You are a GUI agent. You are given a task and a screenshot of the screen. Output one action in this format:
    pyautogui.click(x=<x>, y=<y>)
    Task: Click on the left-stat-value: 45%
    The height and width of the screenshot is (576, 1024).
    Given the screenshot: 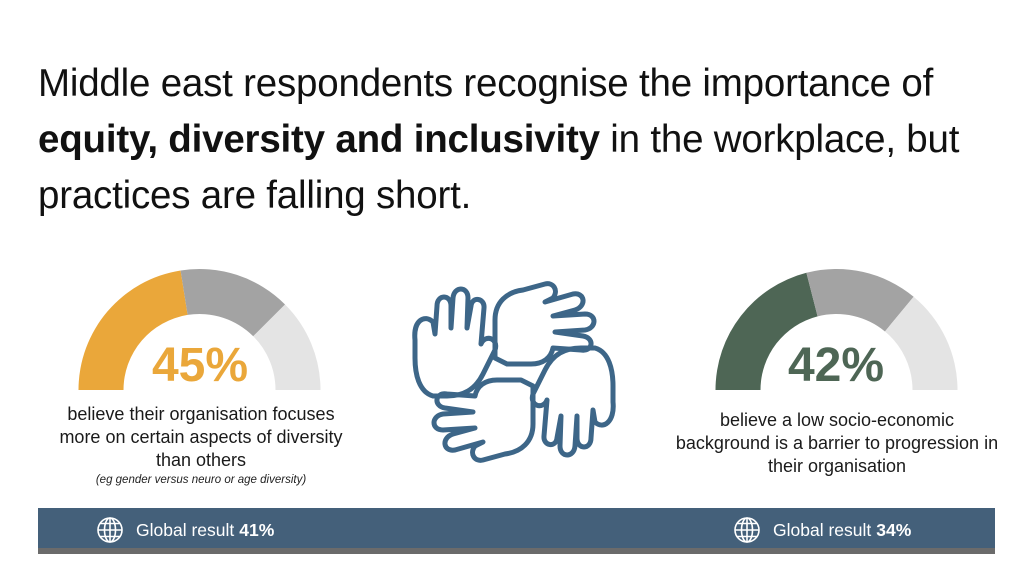 What is the action you would take?
    pyautogui.click(x=200, y=365)
    